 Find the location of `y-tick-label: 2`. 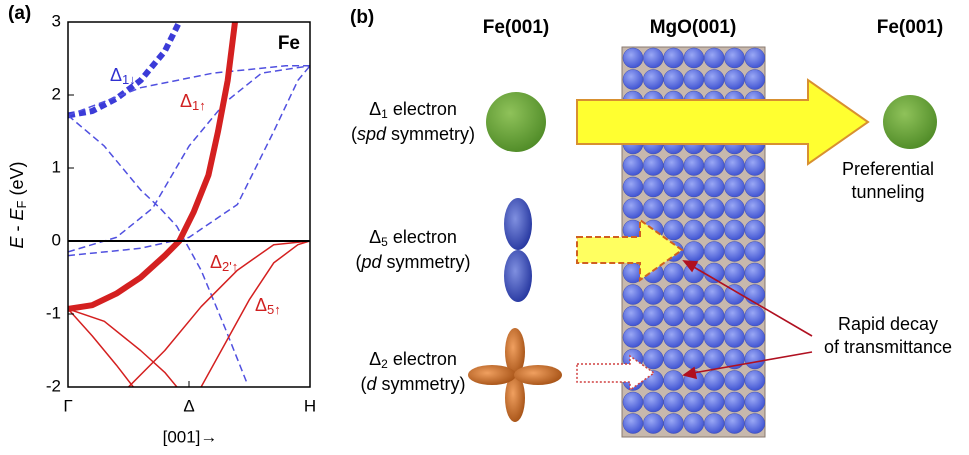

y-tick-label: 2 is located at coordinates (56, 93).